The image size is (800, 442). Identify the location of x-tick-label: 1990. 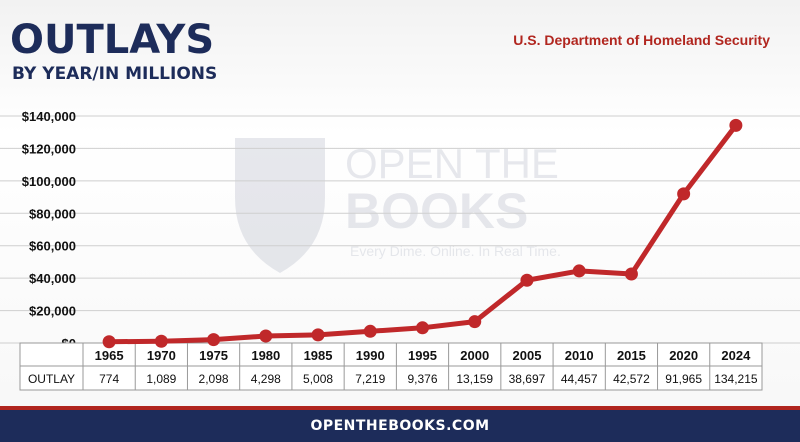
(370, 355).